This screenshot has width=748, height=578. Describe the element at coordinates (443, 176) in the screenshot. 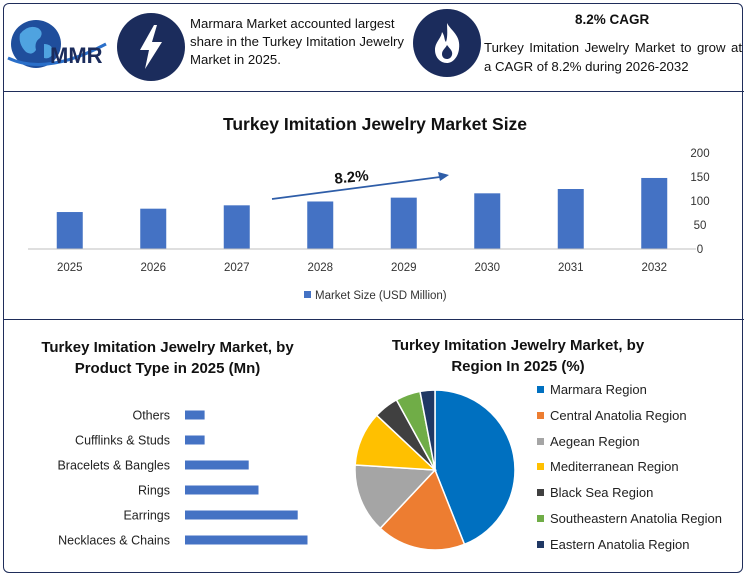

I see `growth-arrow-head` at that location.